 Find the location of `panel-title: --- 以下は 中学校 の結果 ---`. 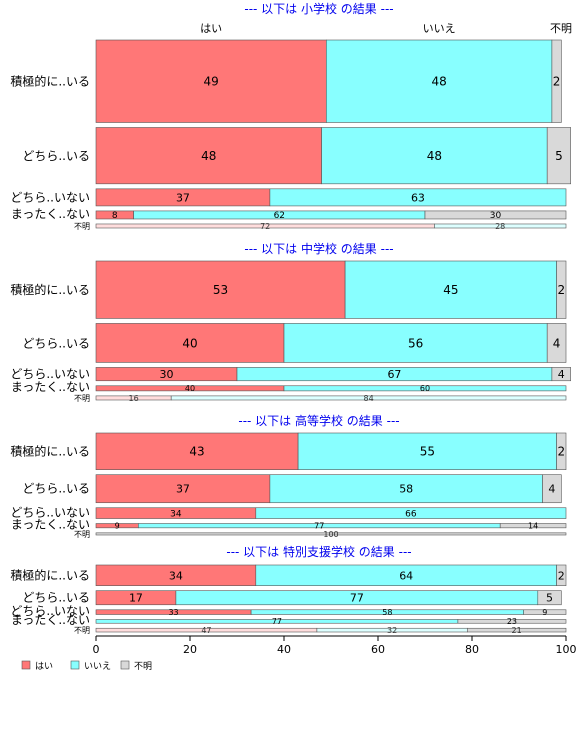

panel-title: --- 以下は 中学校 の結果 --- is located at coordinates (318, 248).